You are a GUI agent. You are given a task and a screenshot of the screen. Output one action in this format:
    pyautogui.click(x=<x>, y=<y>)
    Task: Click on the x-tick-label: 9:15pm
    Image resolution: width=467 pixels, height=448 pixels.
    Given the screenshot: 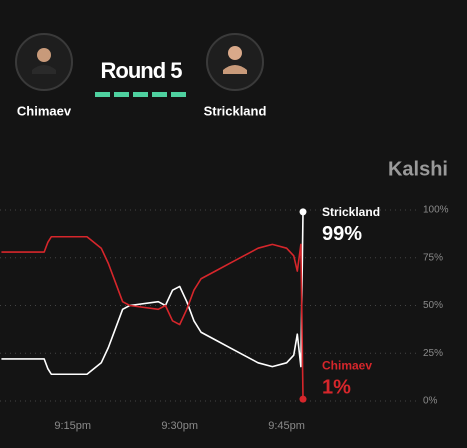 What is the action you would take?
    pyautogui.click(x=72, y=426)
    